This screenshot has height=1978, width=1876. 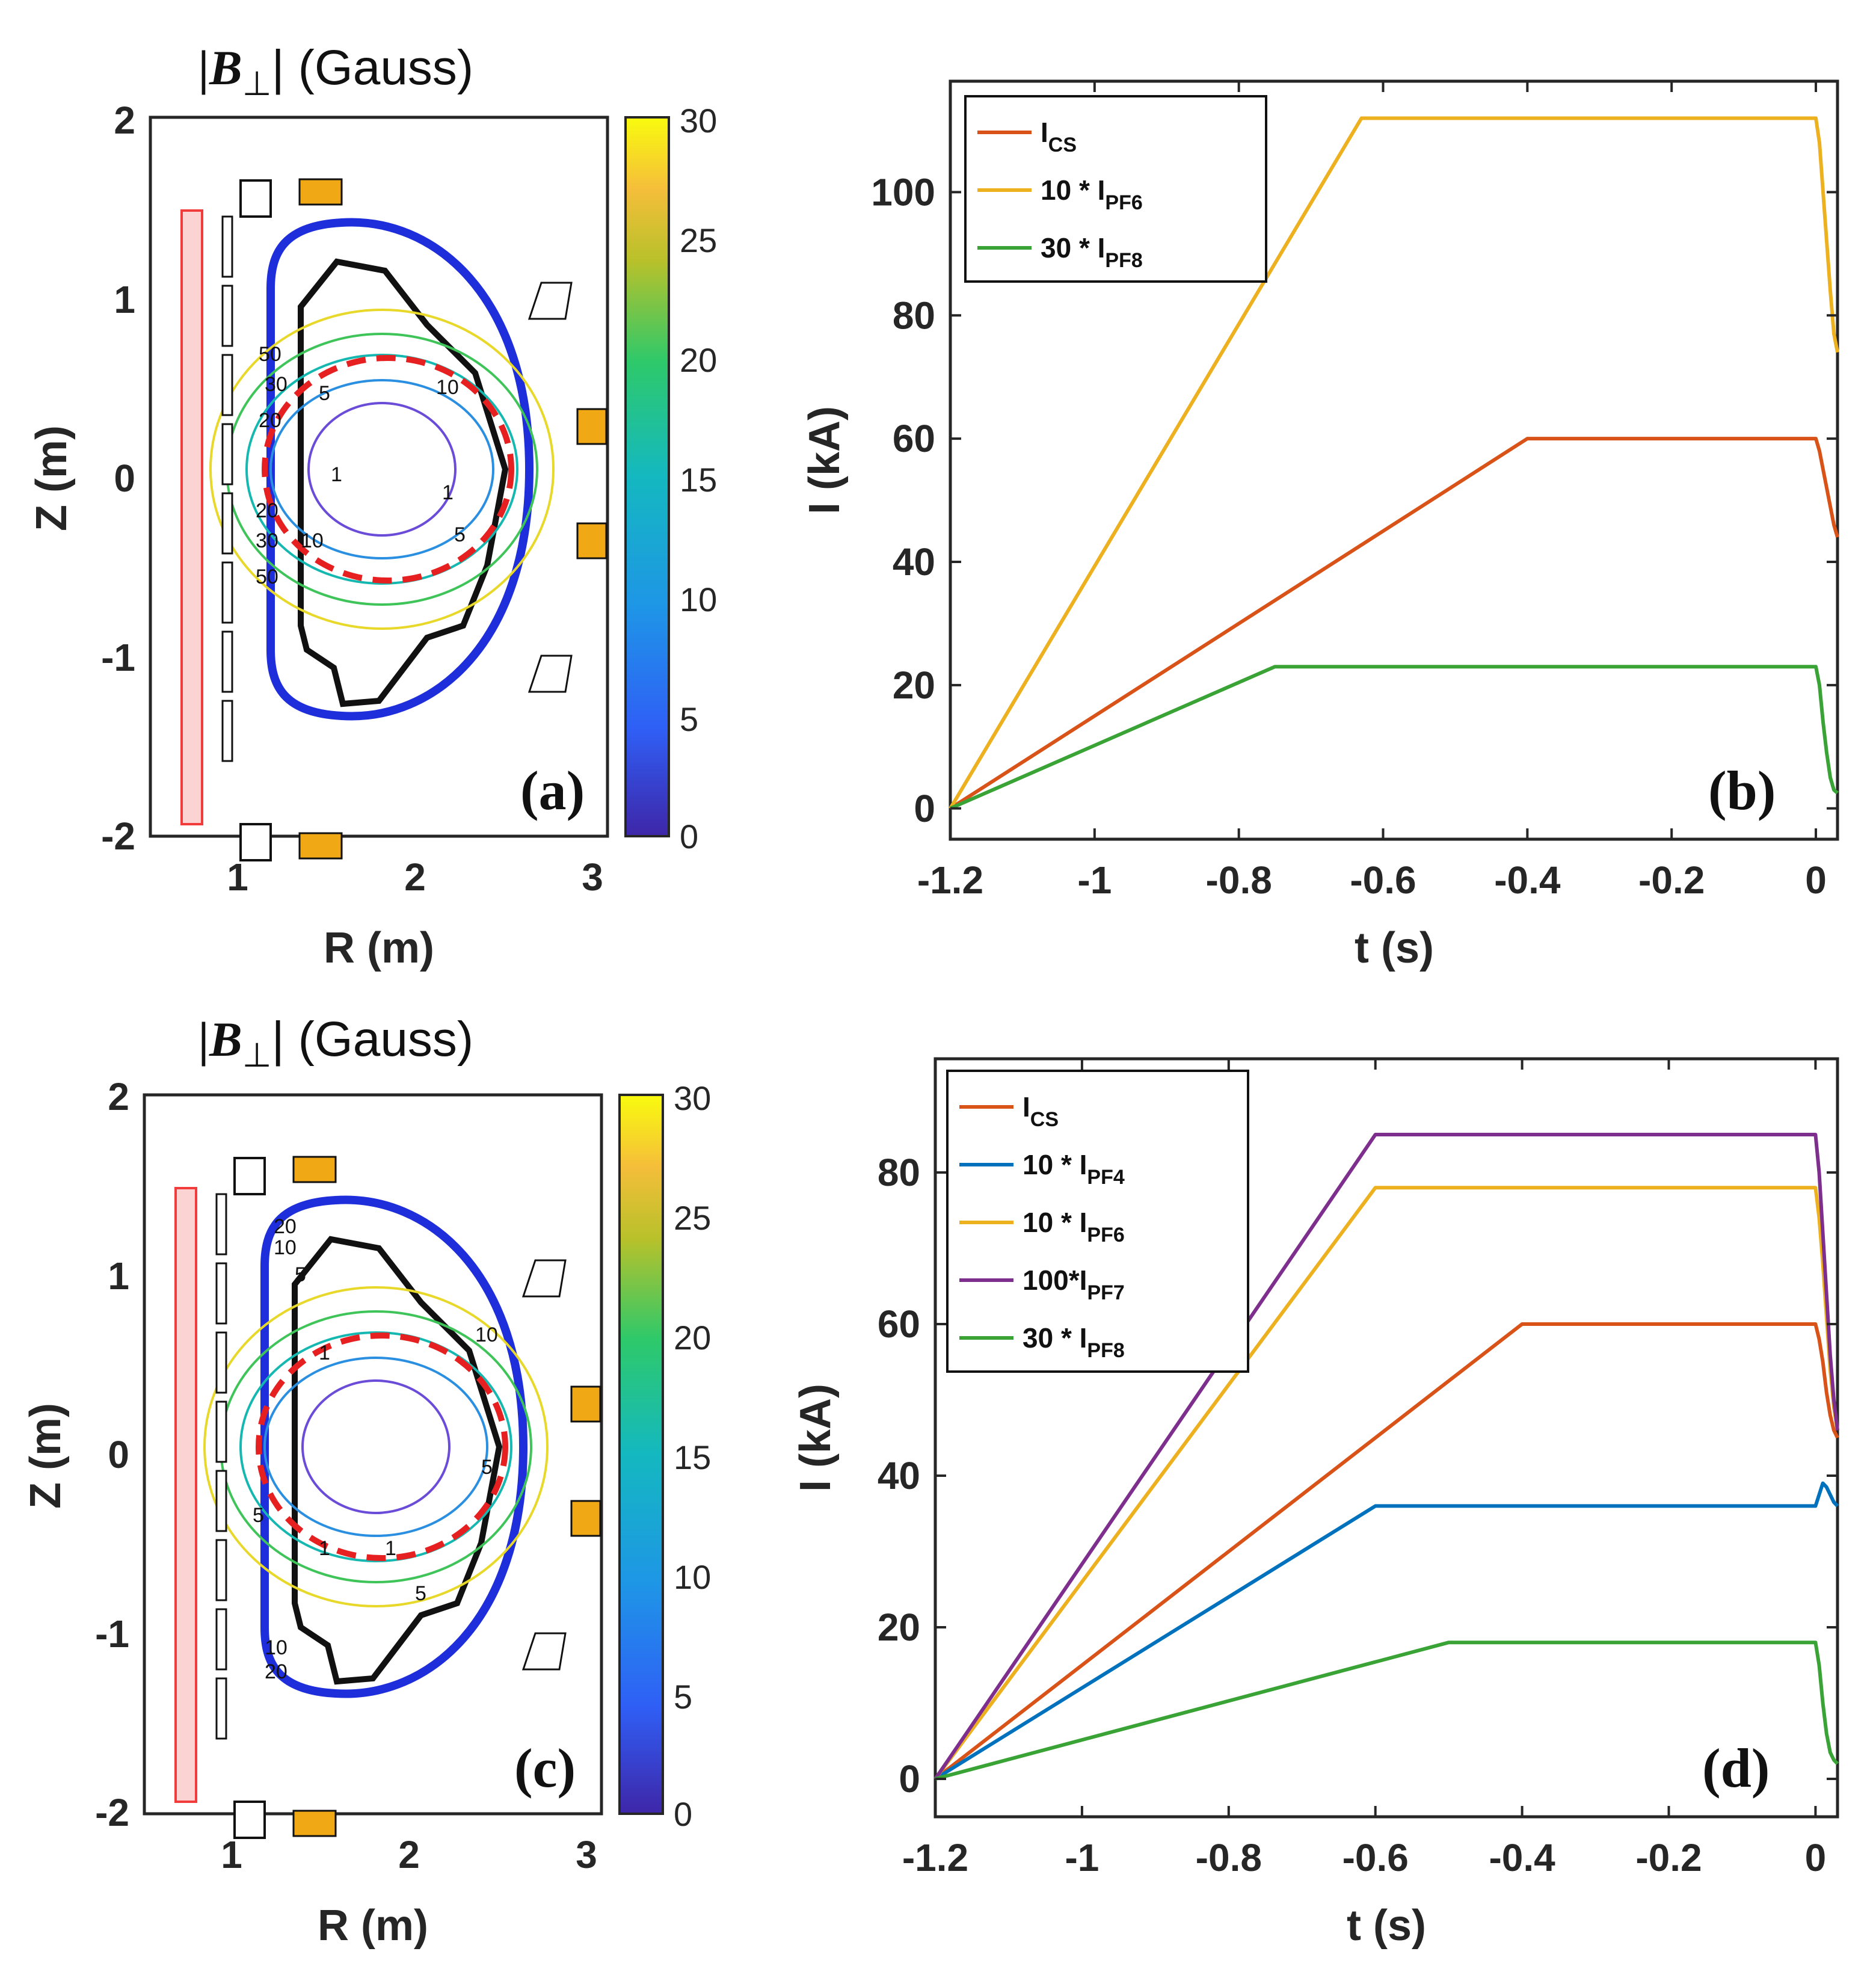 What do you see at coordinates (592, 877) in the screenshot?
I see `xtick-label: 3` at bounding box center [592, 877].